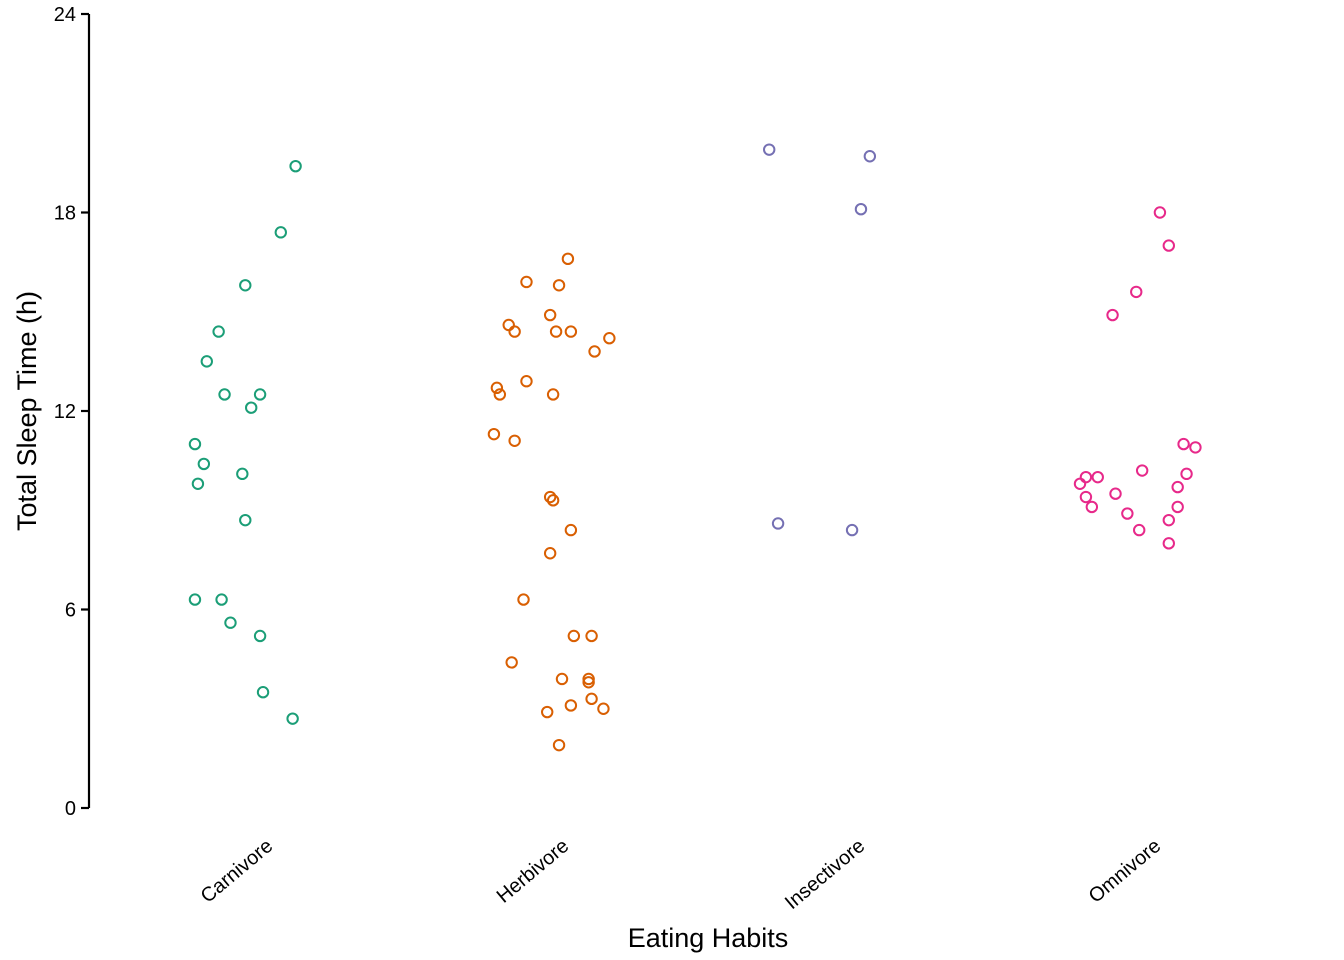  I want to click on y-axis-title: Total Sleep Time (h), so click(27, 411).